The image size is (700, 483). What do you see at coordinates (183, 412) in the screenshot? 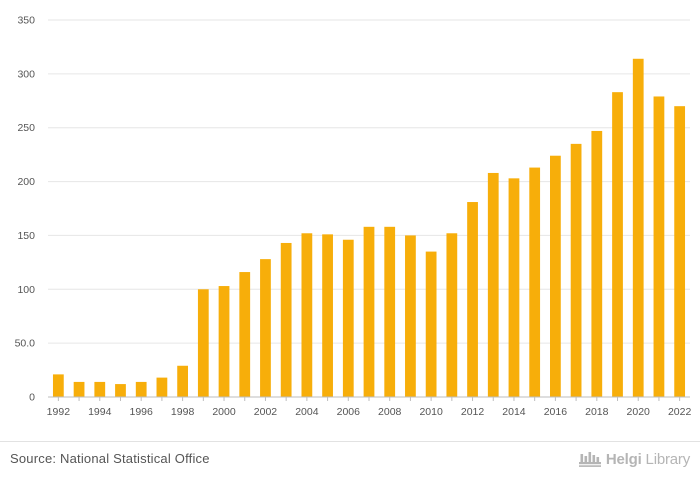
I see `x-tick-label: 1998` at bounding box center [183, 412].